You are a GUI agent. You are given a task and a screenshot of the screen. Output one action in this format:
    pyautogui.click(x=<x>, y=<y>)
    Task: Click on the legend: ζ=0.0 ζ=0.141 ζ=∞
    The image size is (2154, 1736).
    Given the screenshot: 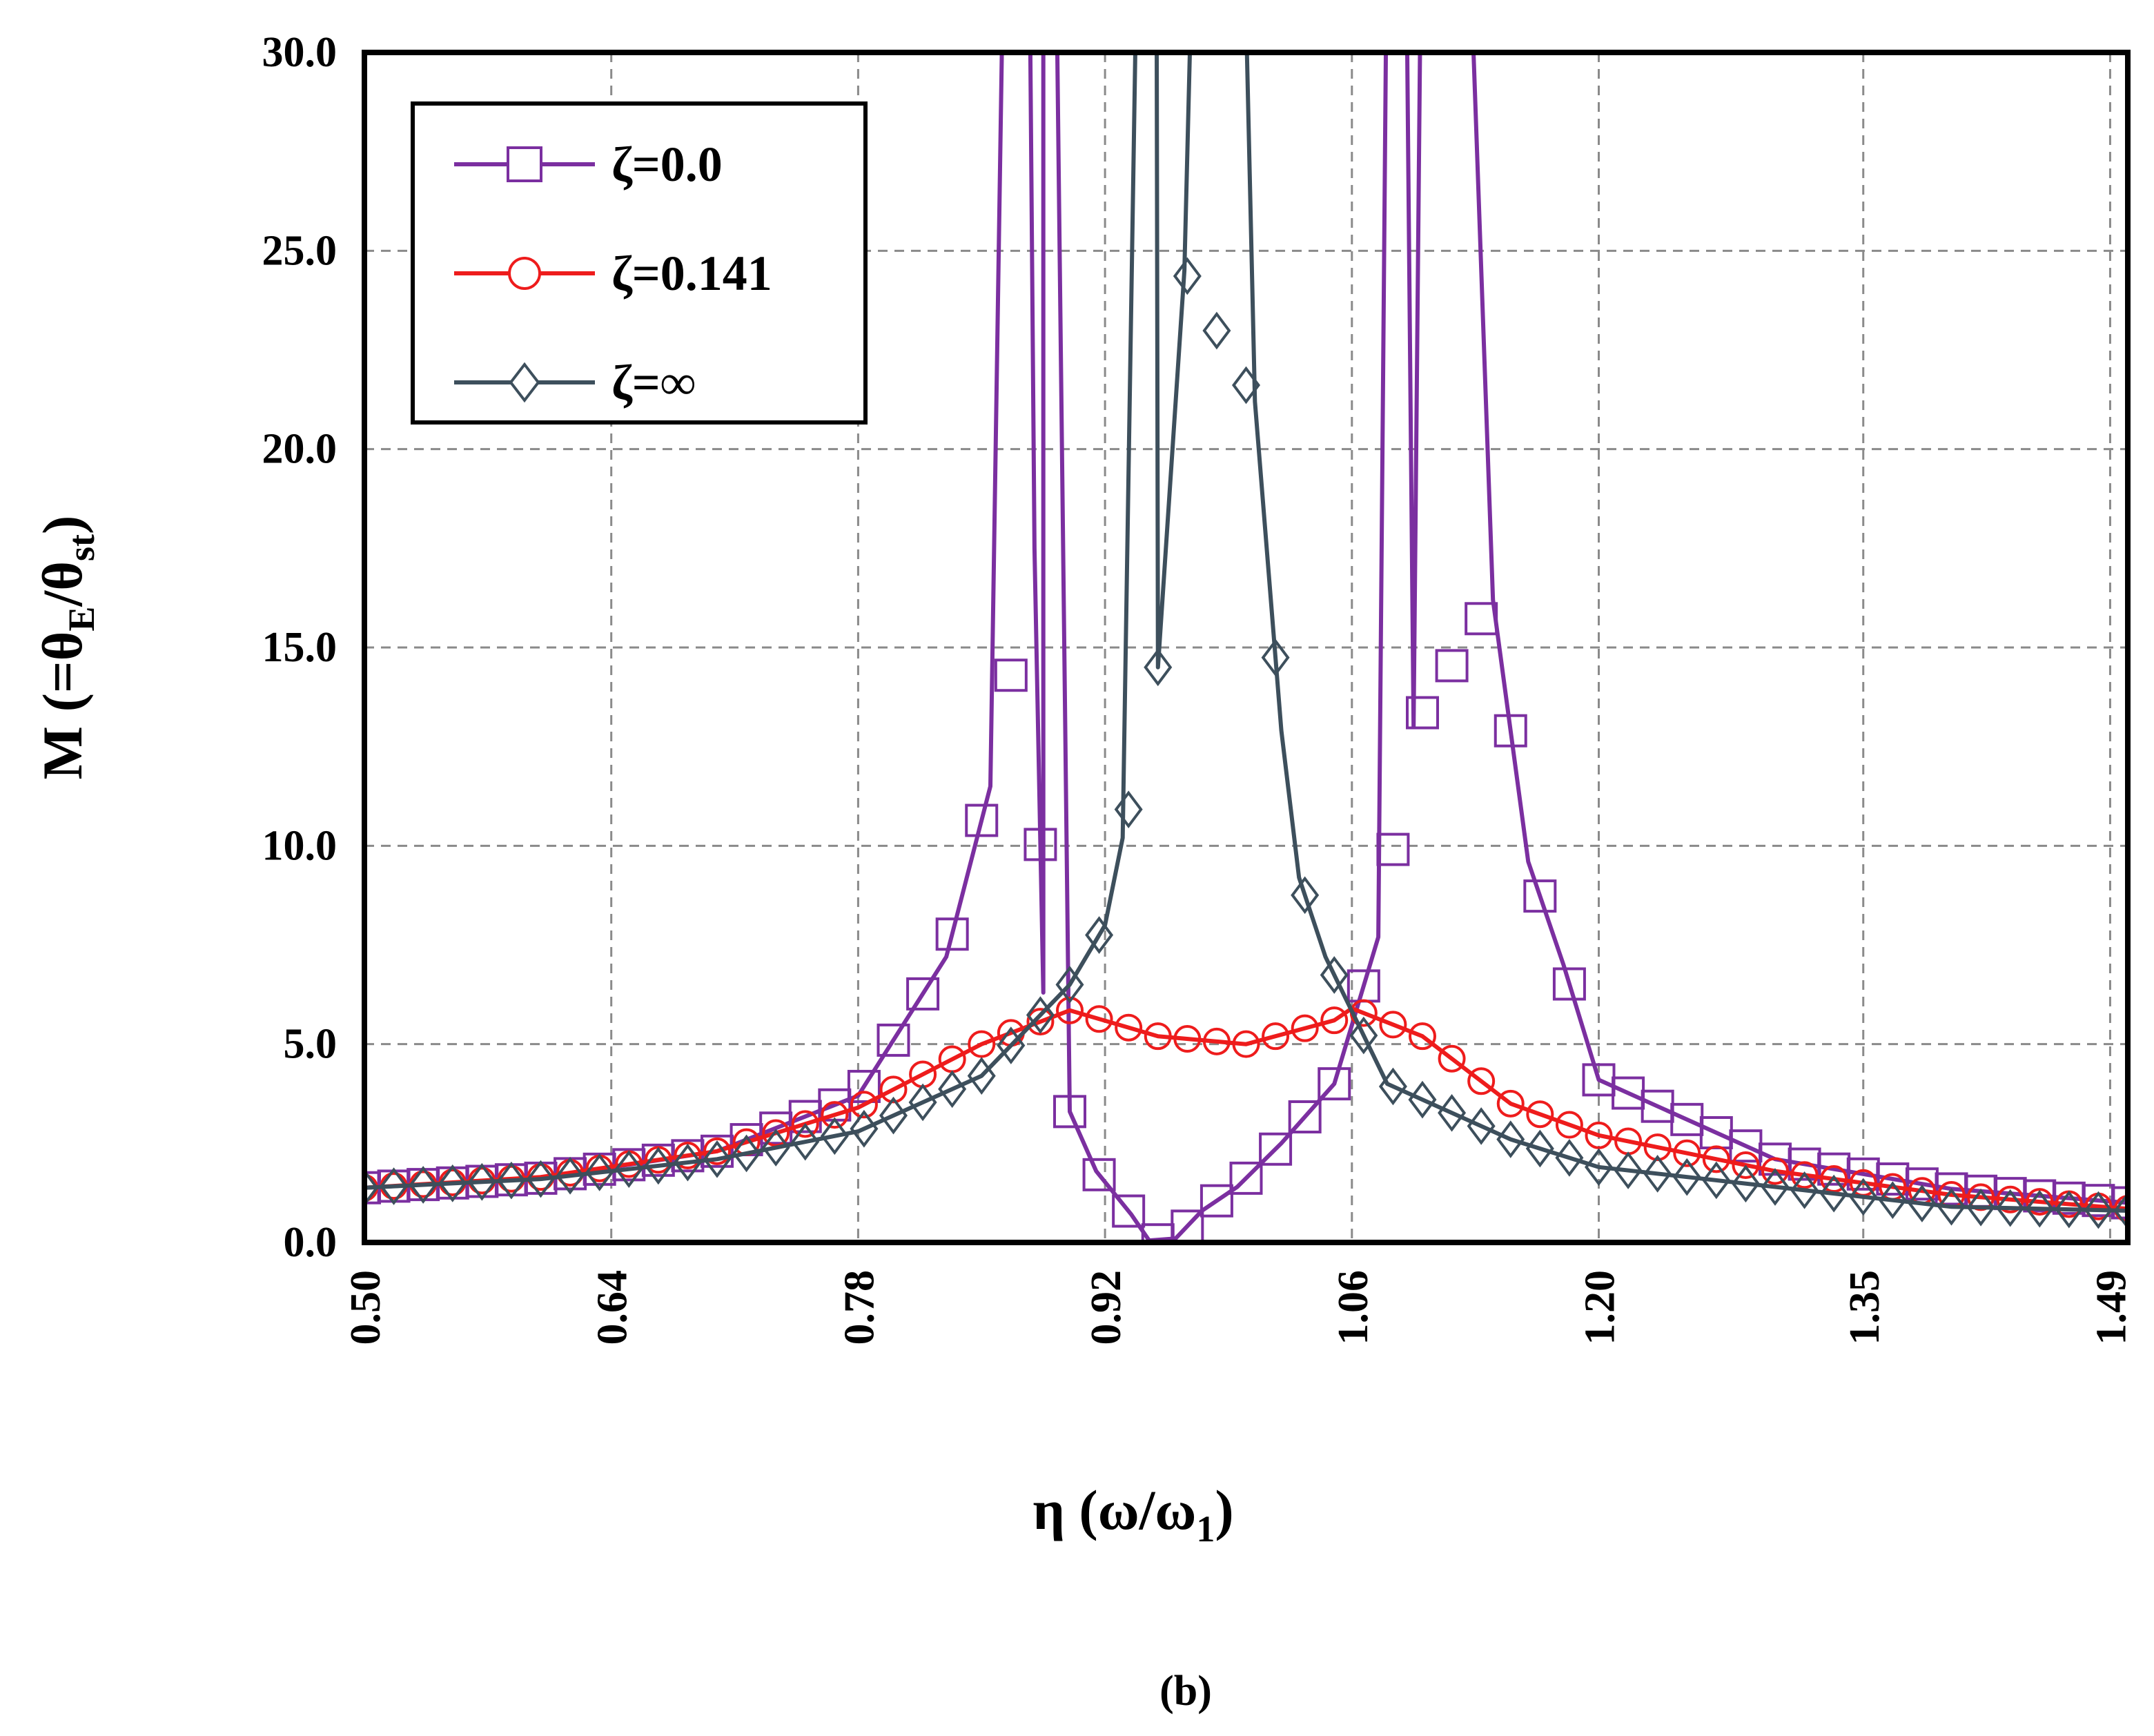 What is the action you would take?
    pyautogui.click(x=639, y=263)
    